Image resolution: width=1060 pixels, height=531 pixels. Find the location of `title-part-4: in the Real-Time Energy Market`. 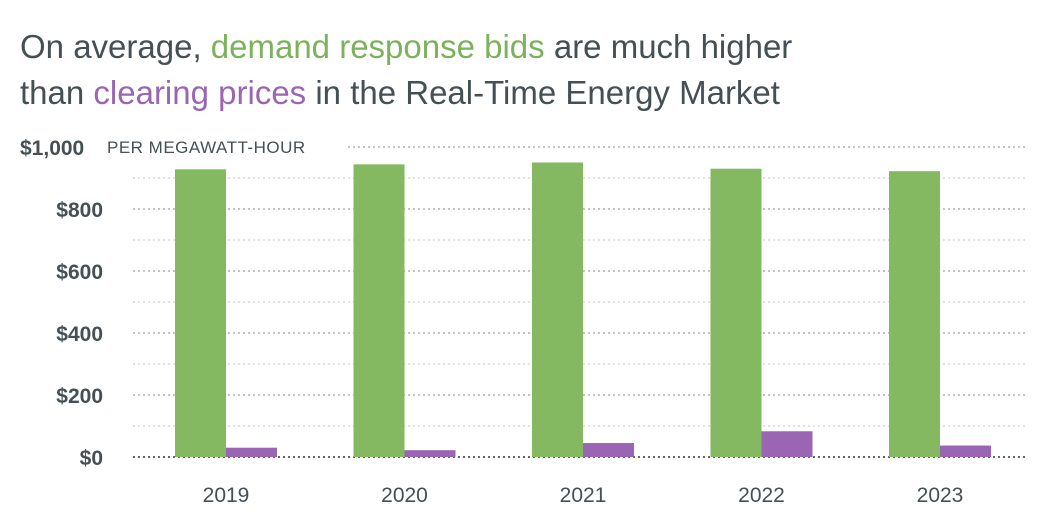

title-part-4: in the Real-Time Energy Market is located at coordinates (543, 92).